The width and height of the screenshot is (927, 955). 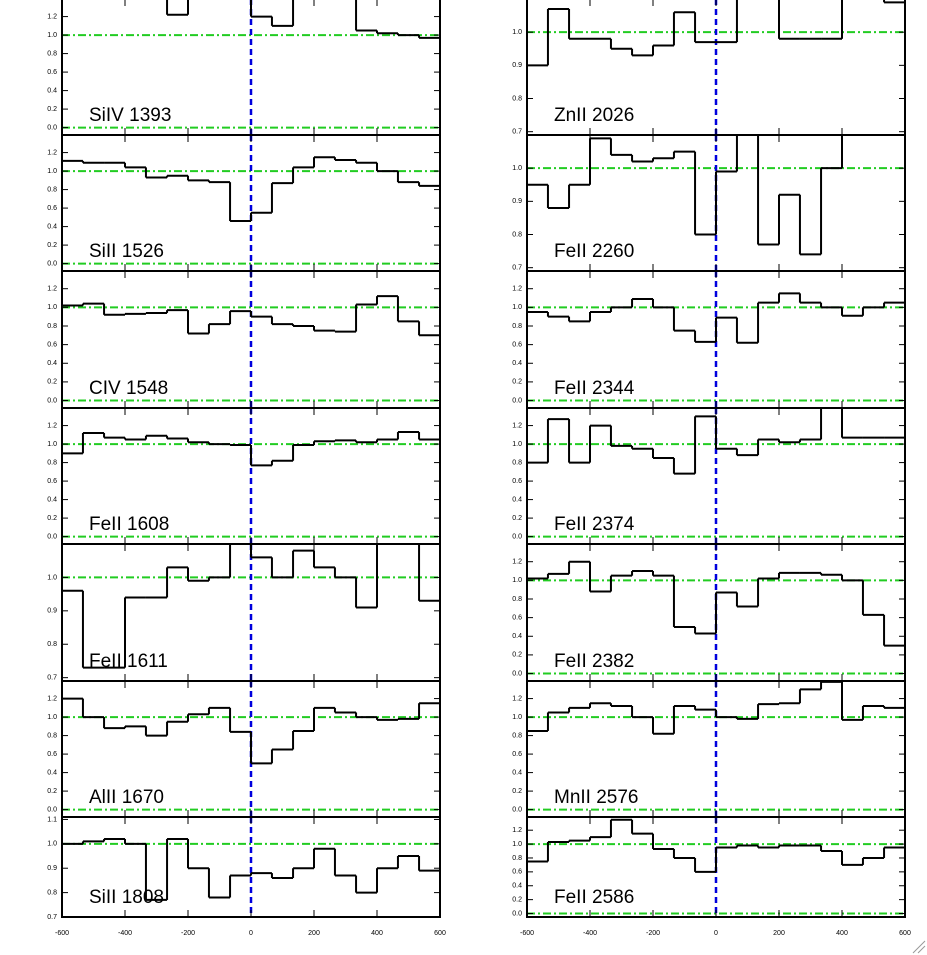 What do you see at coordinates (129, 524) in the screenshot?
I see `panel-label: FeII 1608` at bounding box center [129, 524].